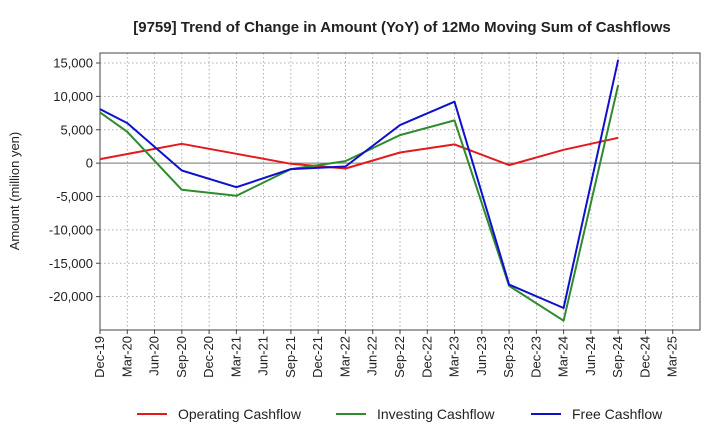 Image resolution: width=720 pixels, height=445 pixels. What do you see at coordinates (436, 414) in the screenshot?
I see `legend-label-investing-cashflow: Investing Cashflow` at bounding box center [436, 414].